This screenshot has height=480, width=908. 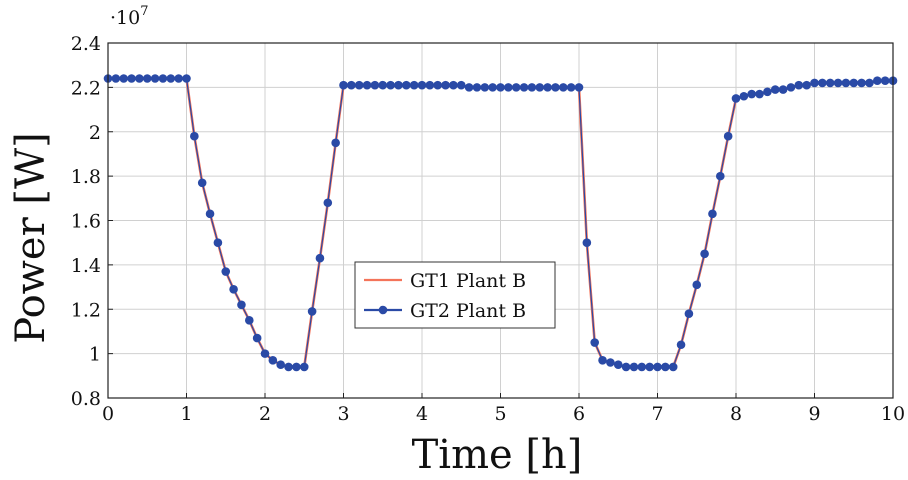 I want to click on y-tick-label: 1.8, so click(x=86, y=177).